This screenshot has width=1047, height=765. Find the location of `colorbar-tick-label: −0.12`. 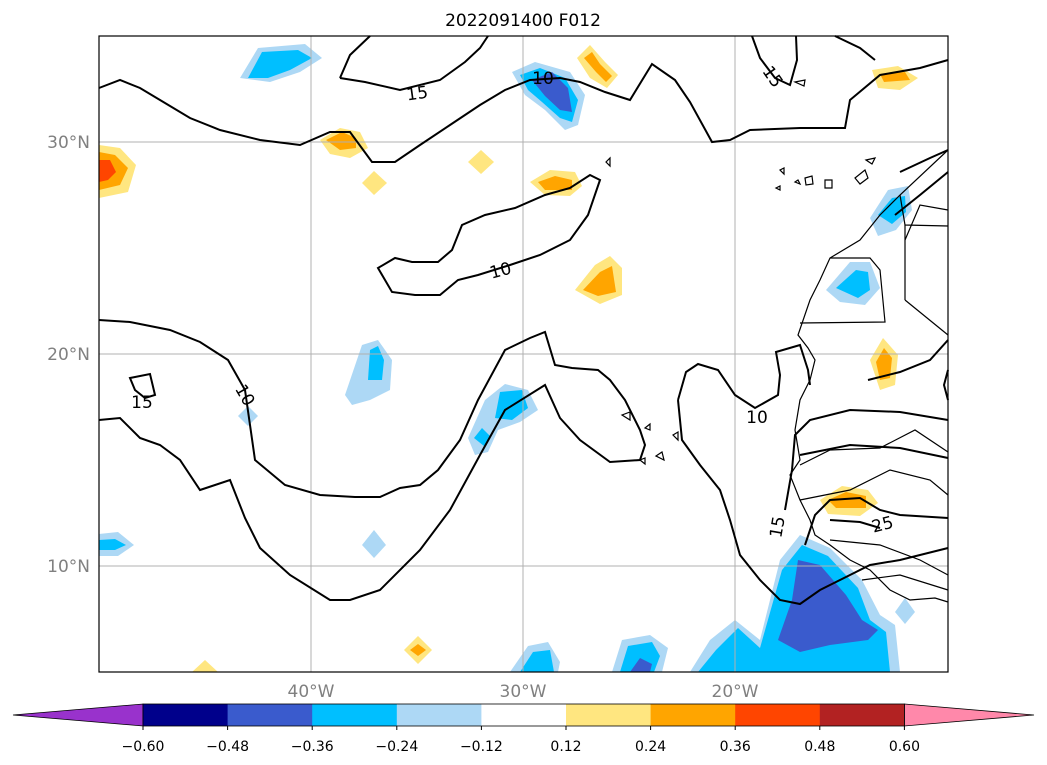

colorbar-tick-label: −0.12 is located at coordinates (481, 747).